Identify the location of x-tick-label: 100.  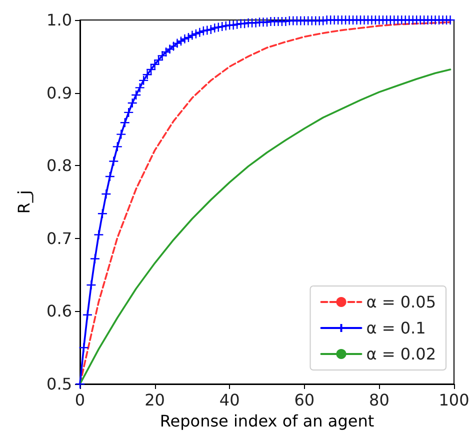
(454, 400).